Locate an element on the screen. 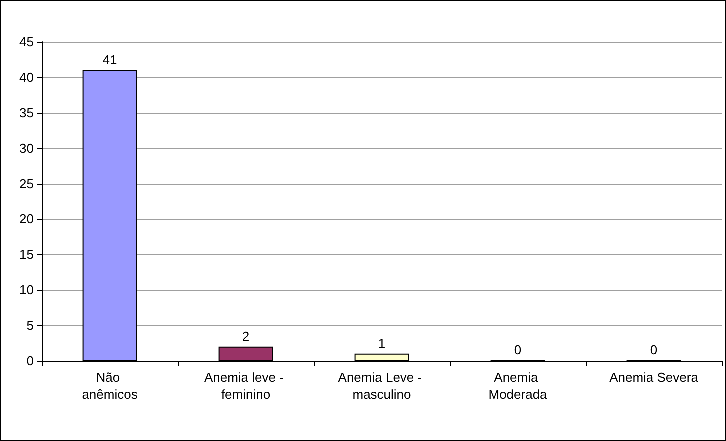  data-label: 2 is located at coordinates (246, 336).